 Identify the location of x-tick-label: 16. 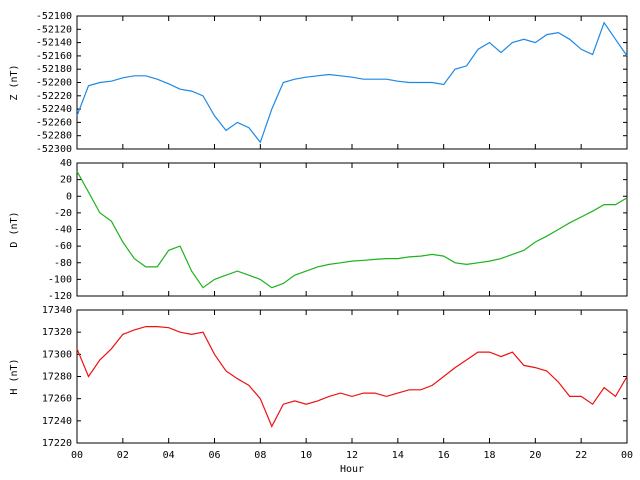
(444, 455).